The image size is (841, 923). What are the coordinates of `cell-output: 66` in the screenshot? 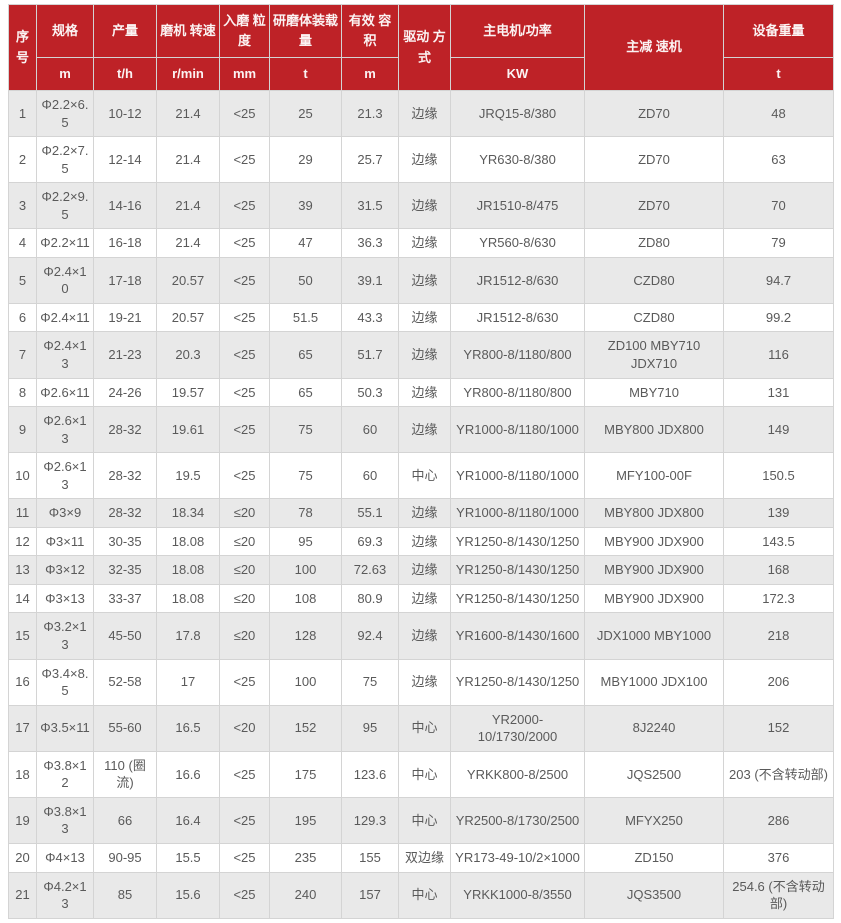 It's located at (125, 820).